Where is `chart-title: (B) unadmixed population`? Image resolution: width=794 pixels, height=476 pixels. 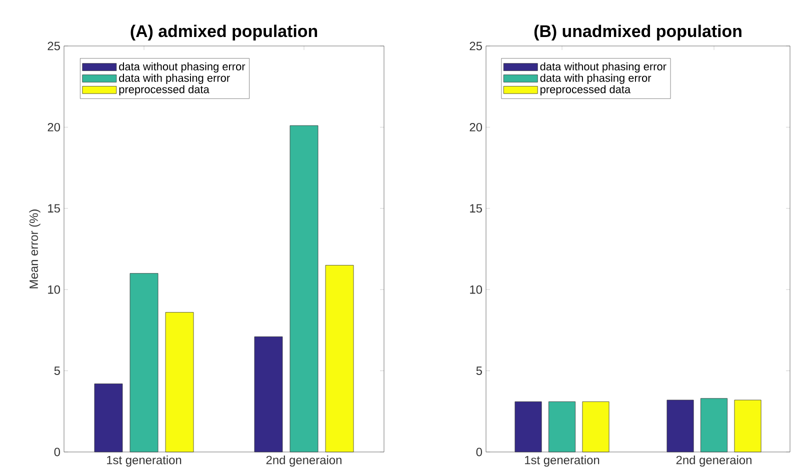 chart-title: (B) unadmixed population is located at coordinates (638, 32).